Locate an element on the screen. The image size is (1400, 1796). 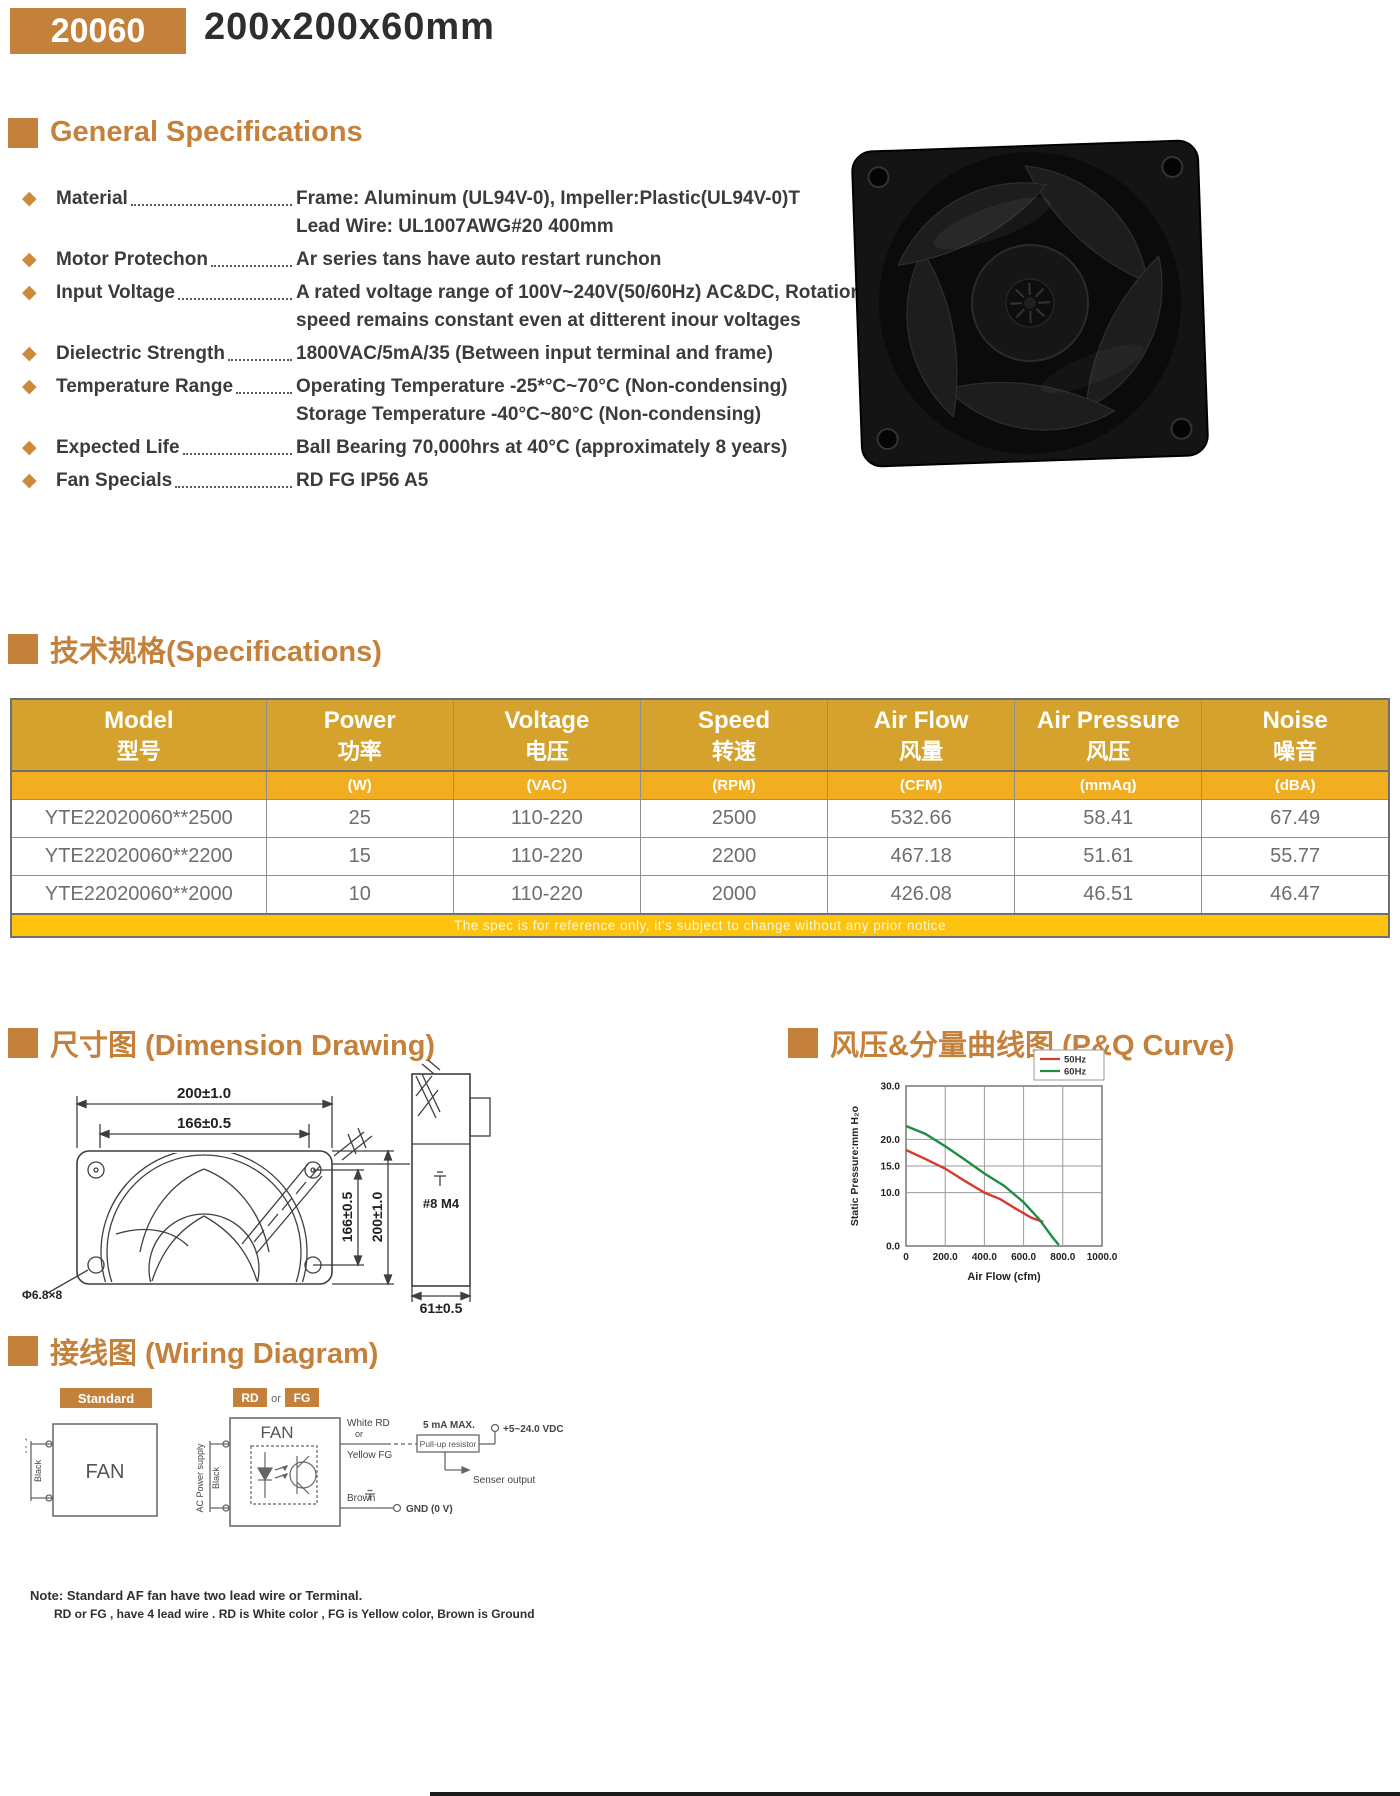
series-50Hz is located at coordinates (974, 1186).